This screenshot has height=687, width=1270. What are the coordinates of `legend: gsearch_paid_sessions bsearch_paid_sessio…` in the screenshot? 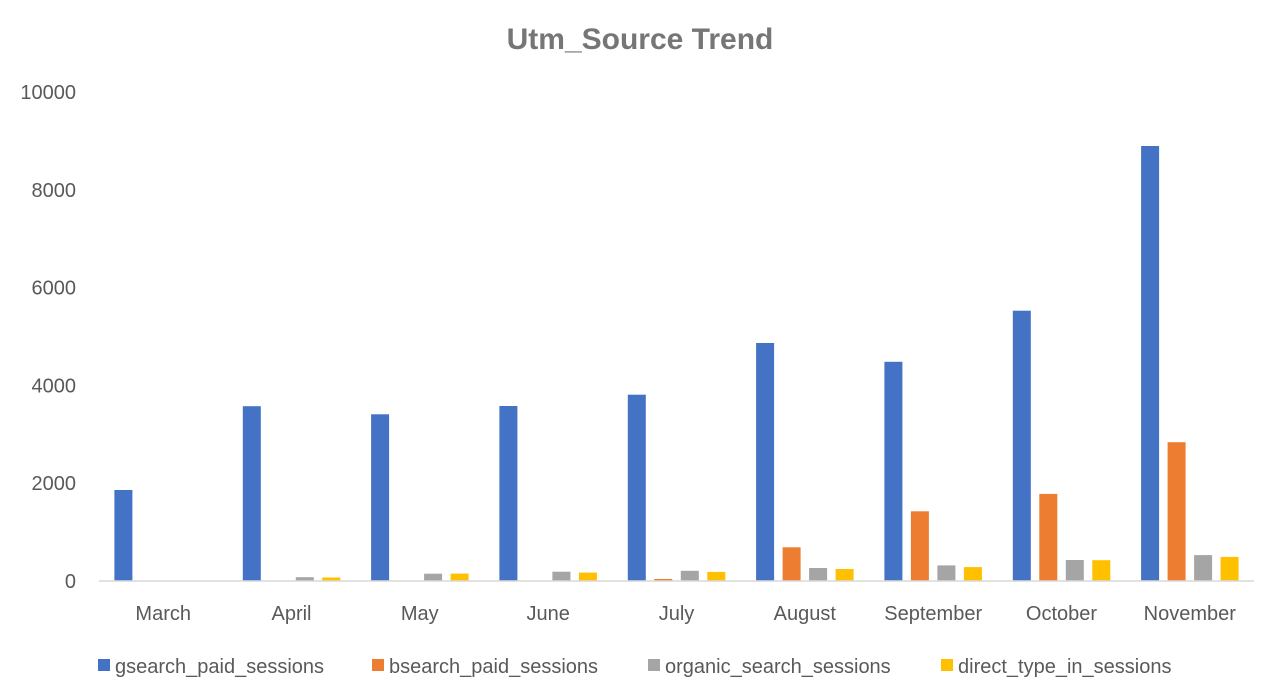 It's located at (634, 667).